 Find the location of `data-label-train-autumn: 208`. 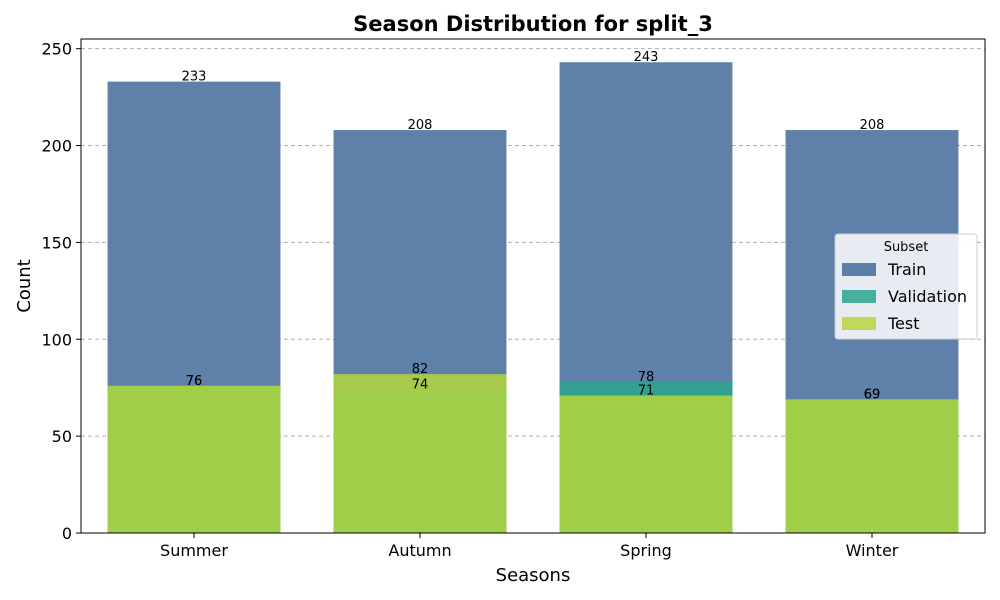

data-label-train-autumn: 208 is located at coordinates (420, 125).